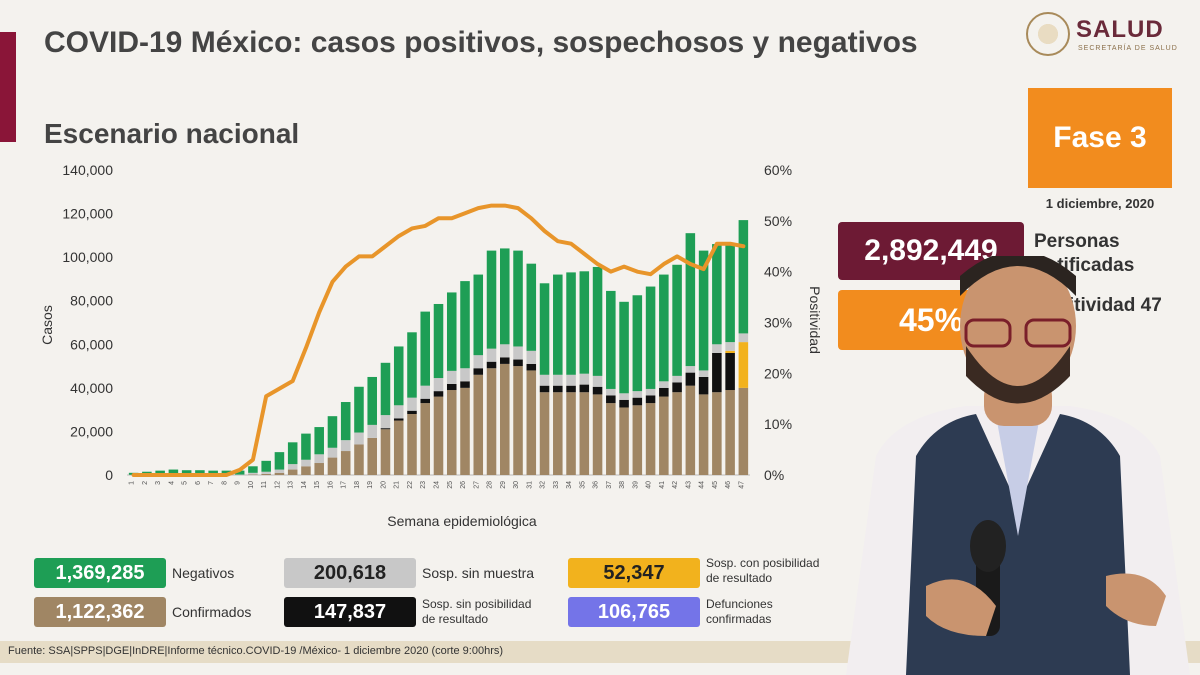 Image resolution: width=1200 pixels, height=675 pixels. I want to click on x-tick-label: 4, so click(171, 483).